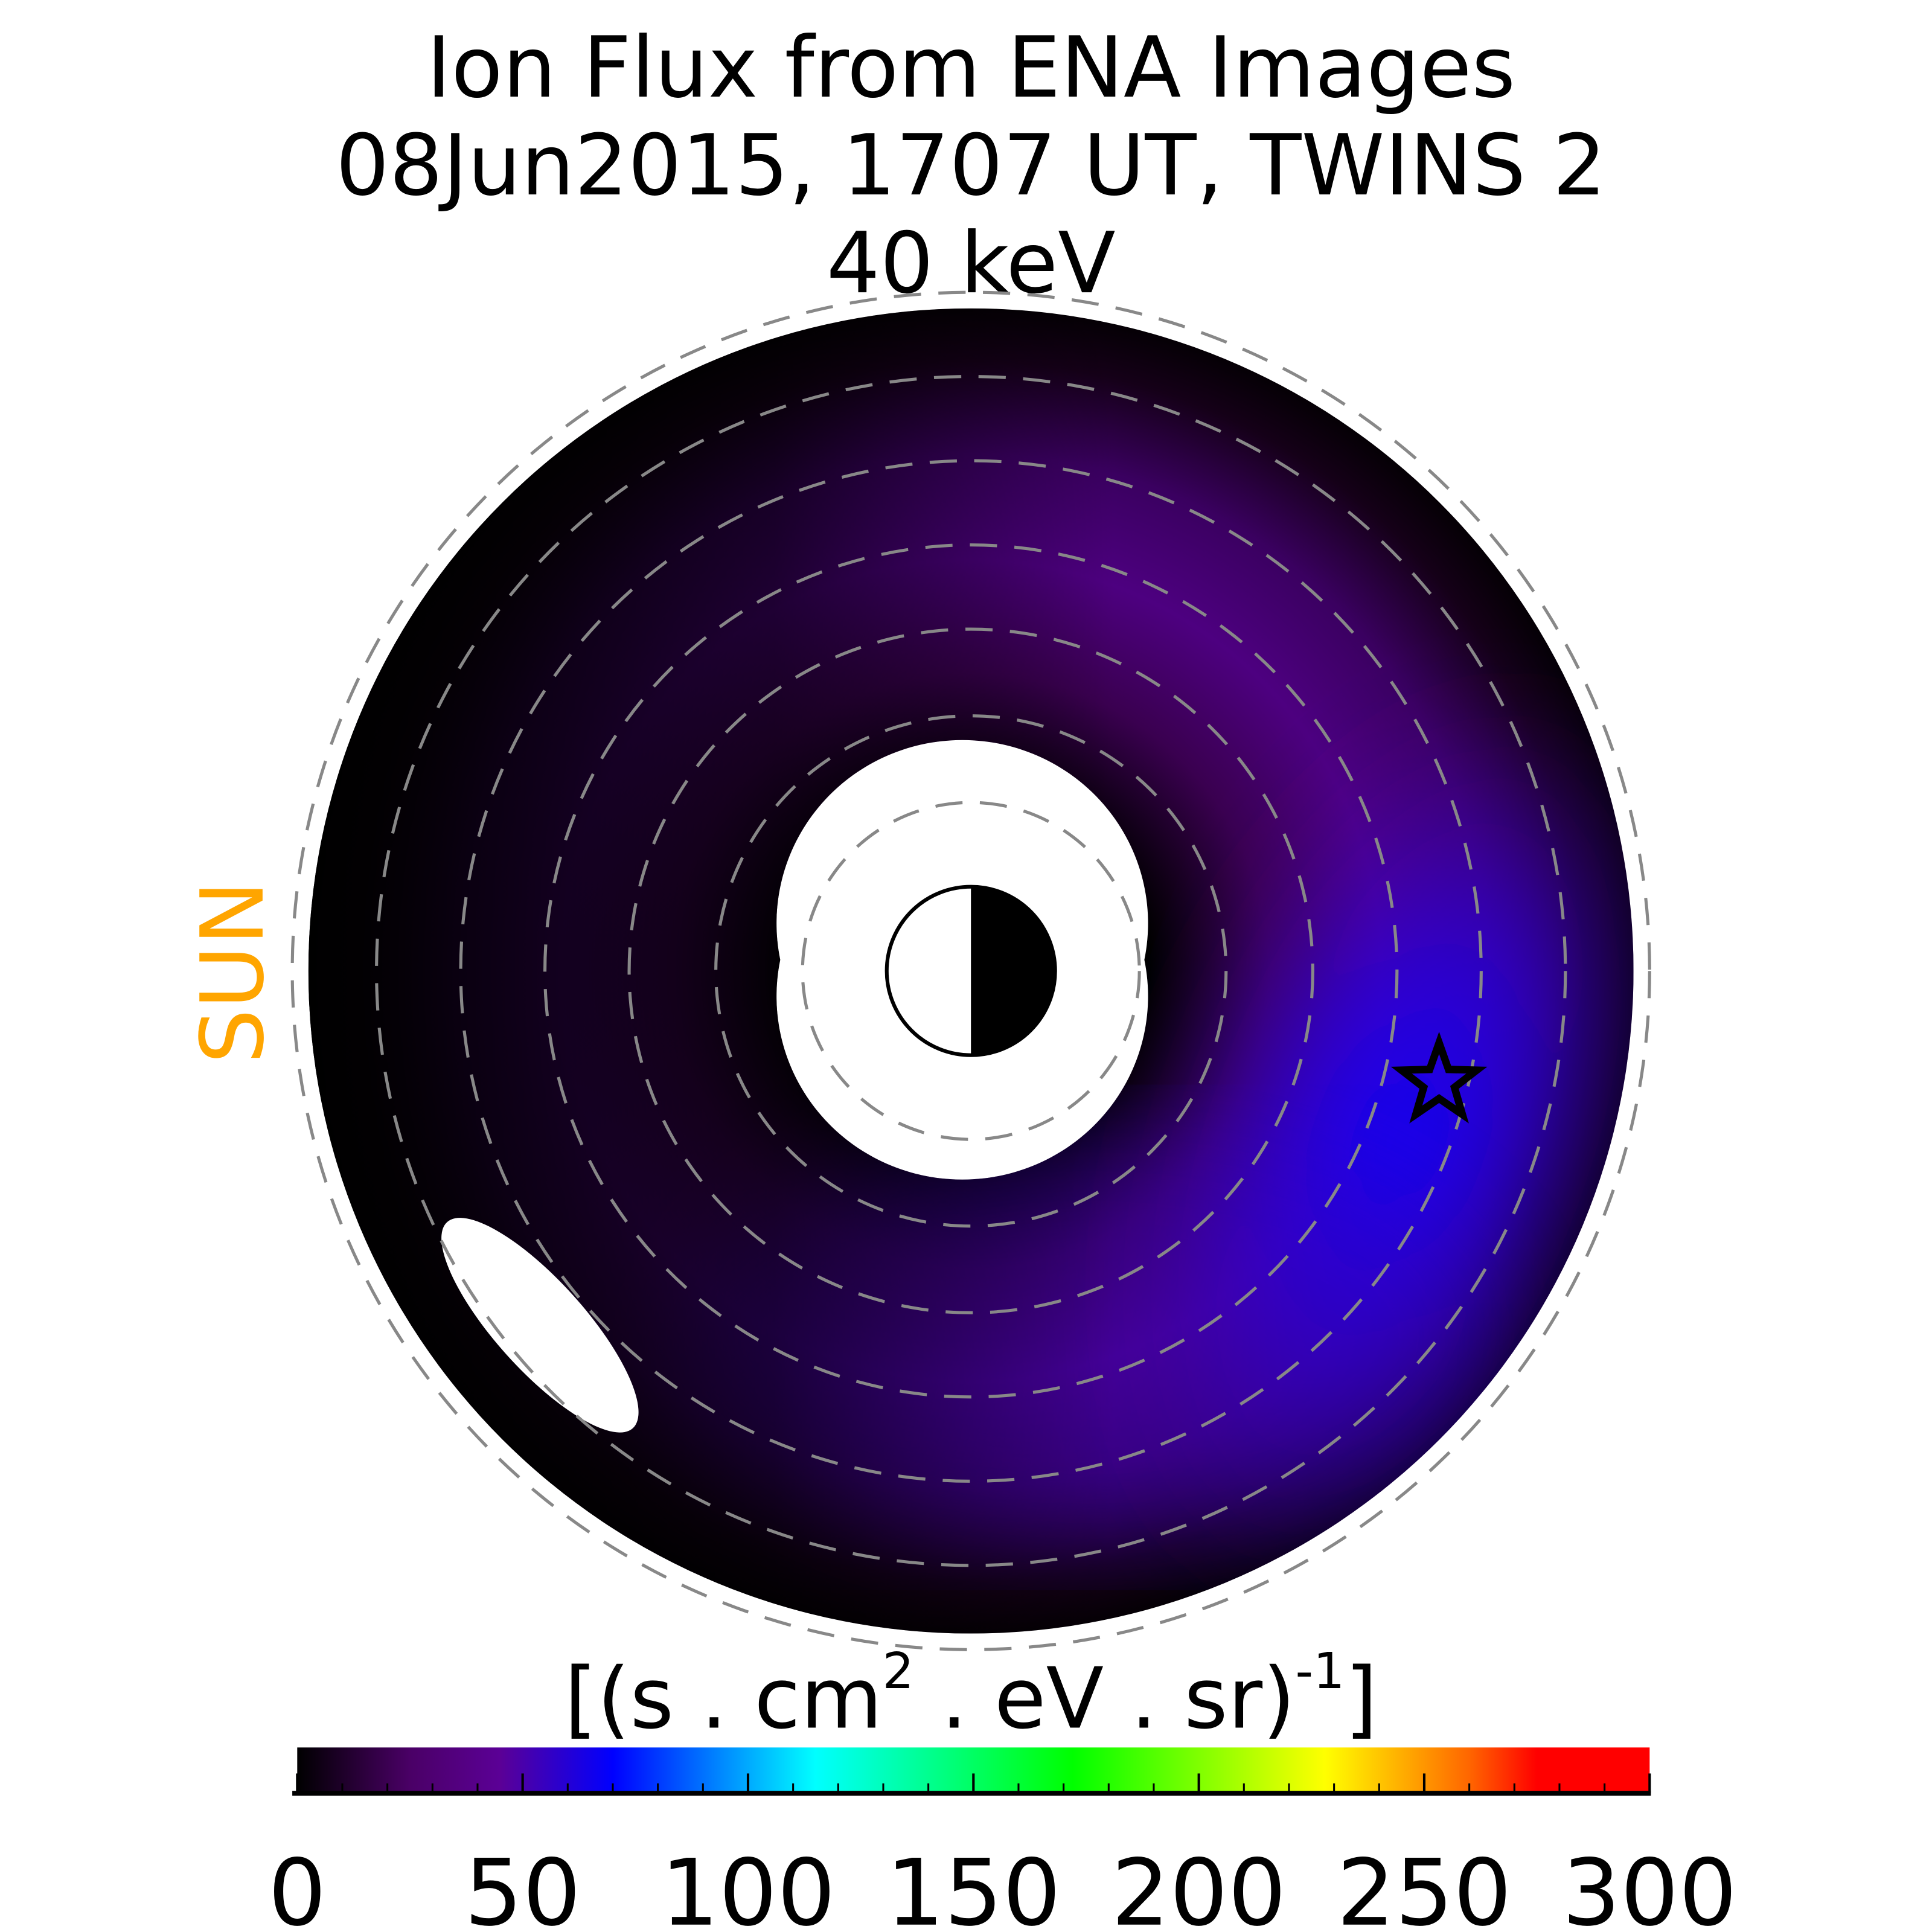  What do you see at coordinates (748, 1886) in the screenshot?
I see `colorbar-tick-label: 100` at bounding box center [748, 1886].